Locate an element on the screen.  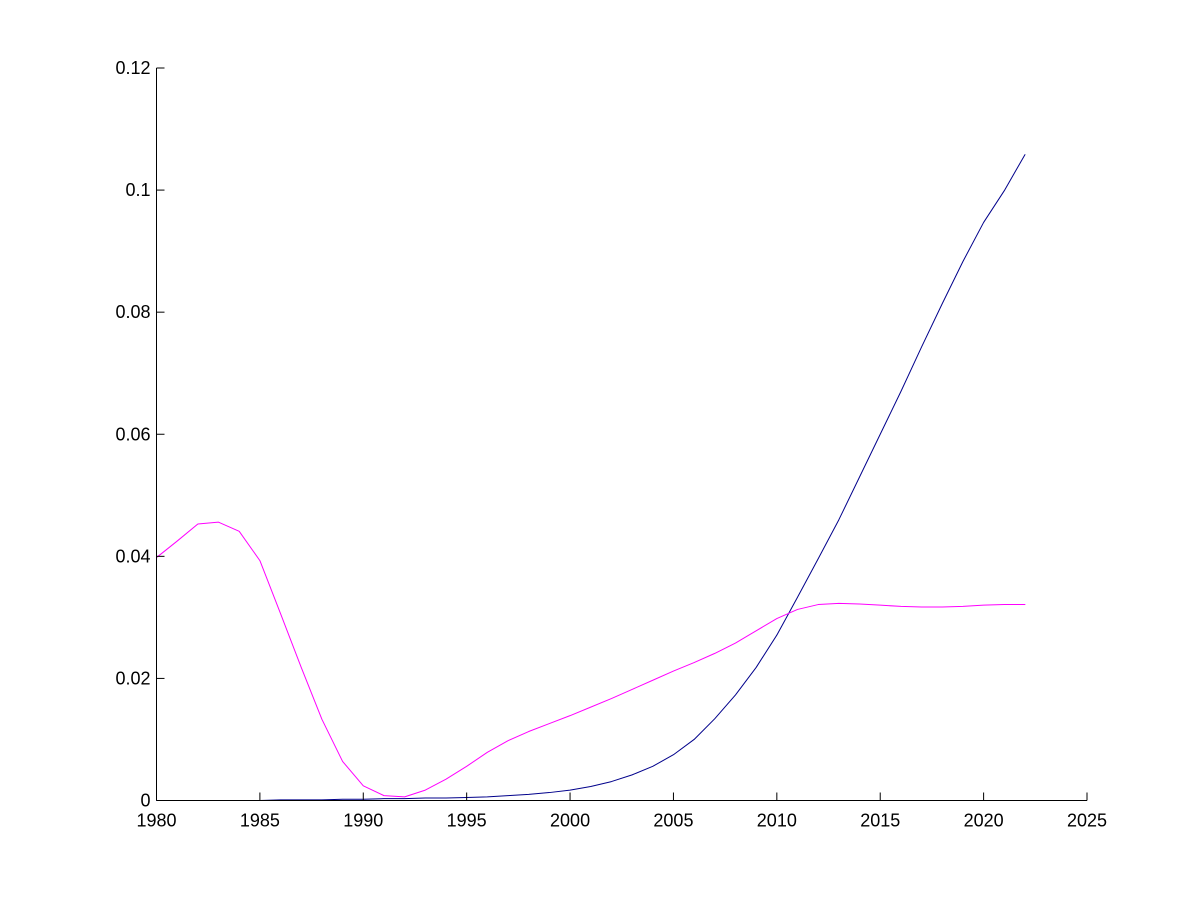
y-tick-label: 0 is located at coordinates (145, 801).